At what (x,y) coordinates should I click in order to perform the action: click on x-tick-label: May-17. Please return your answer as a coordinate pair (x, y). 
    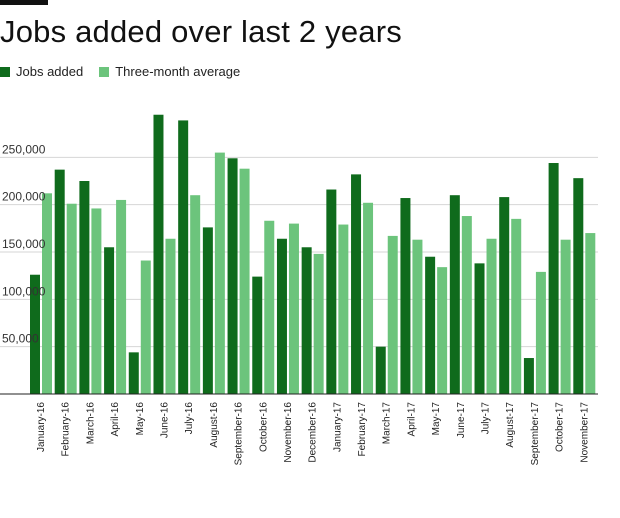
    Looking at the image, I should click on (436, 419).